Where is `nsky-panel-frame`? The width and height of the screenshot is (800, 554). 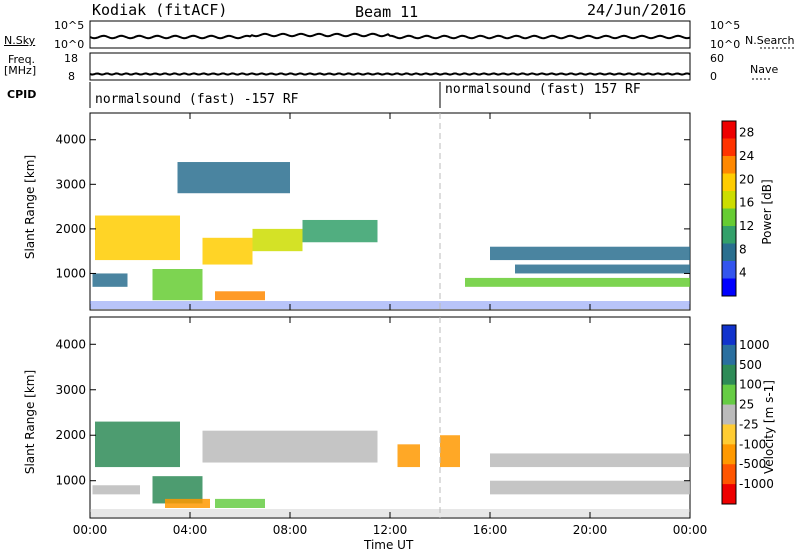 nsky-panel-frame is located at coordinates (390, 34).